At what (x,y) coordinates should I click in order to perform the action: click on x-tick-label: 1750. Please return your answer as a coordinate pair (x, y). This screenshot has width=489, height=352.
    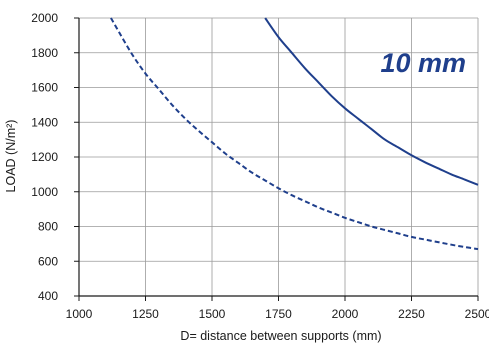
    Looking at the image, I should click on (278, 314).